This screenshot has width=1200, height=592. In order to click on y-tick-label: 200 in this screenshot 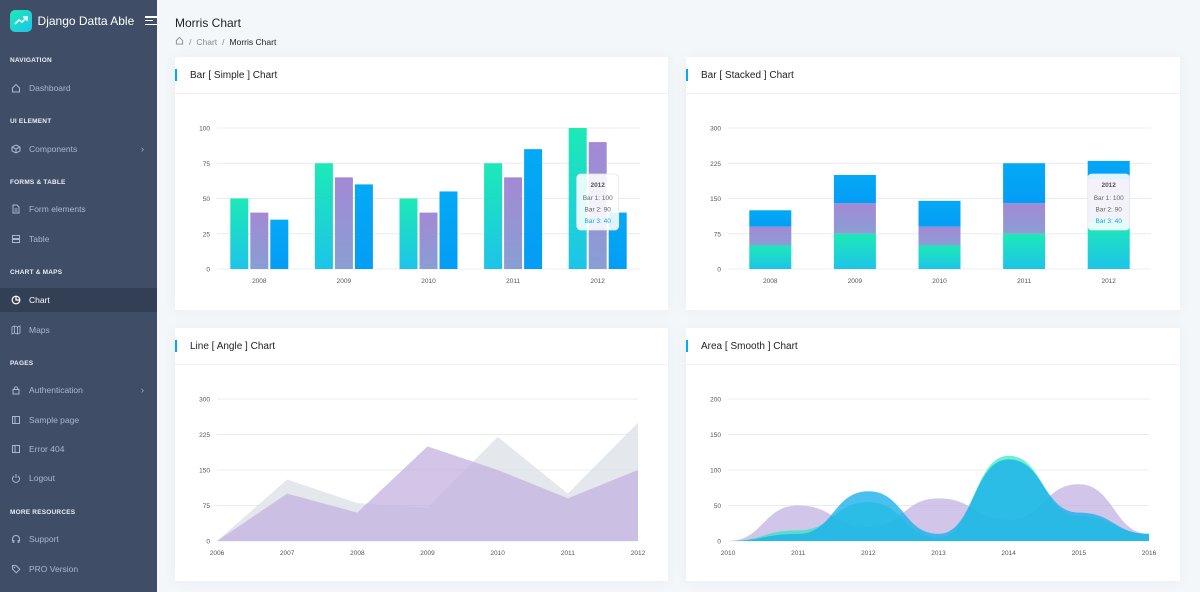, I will do `click(715, 400)`.